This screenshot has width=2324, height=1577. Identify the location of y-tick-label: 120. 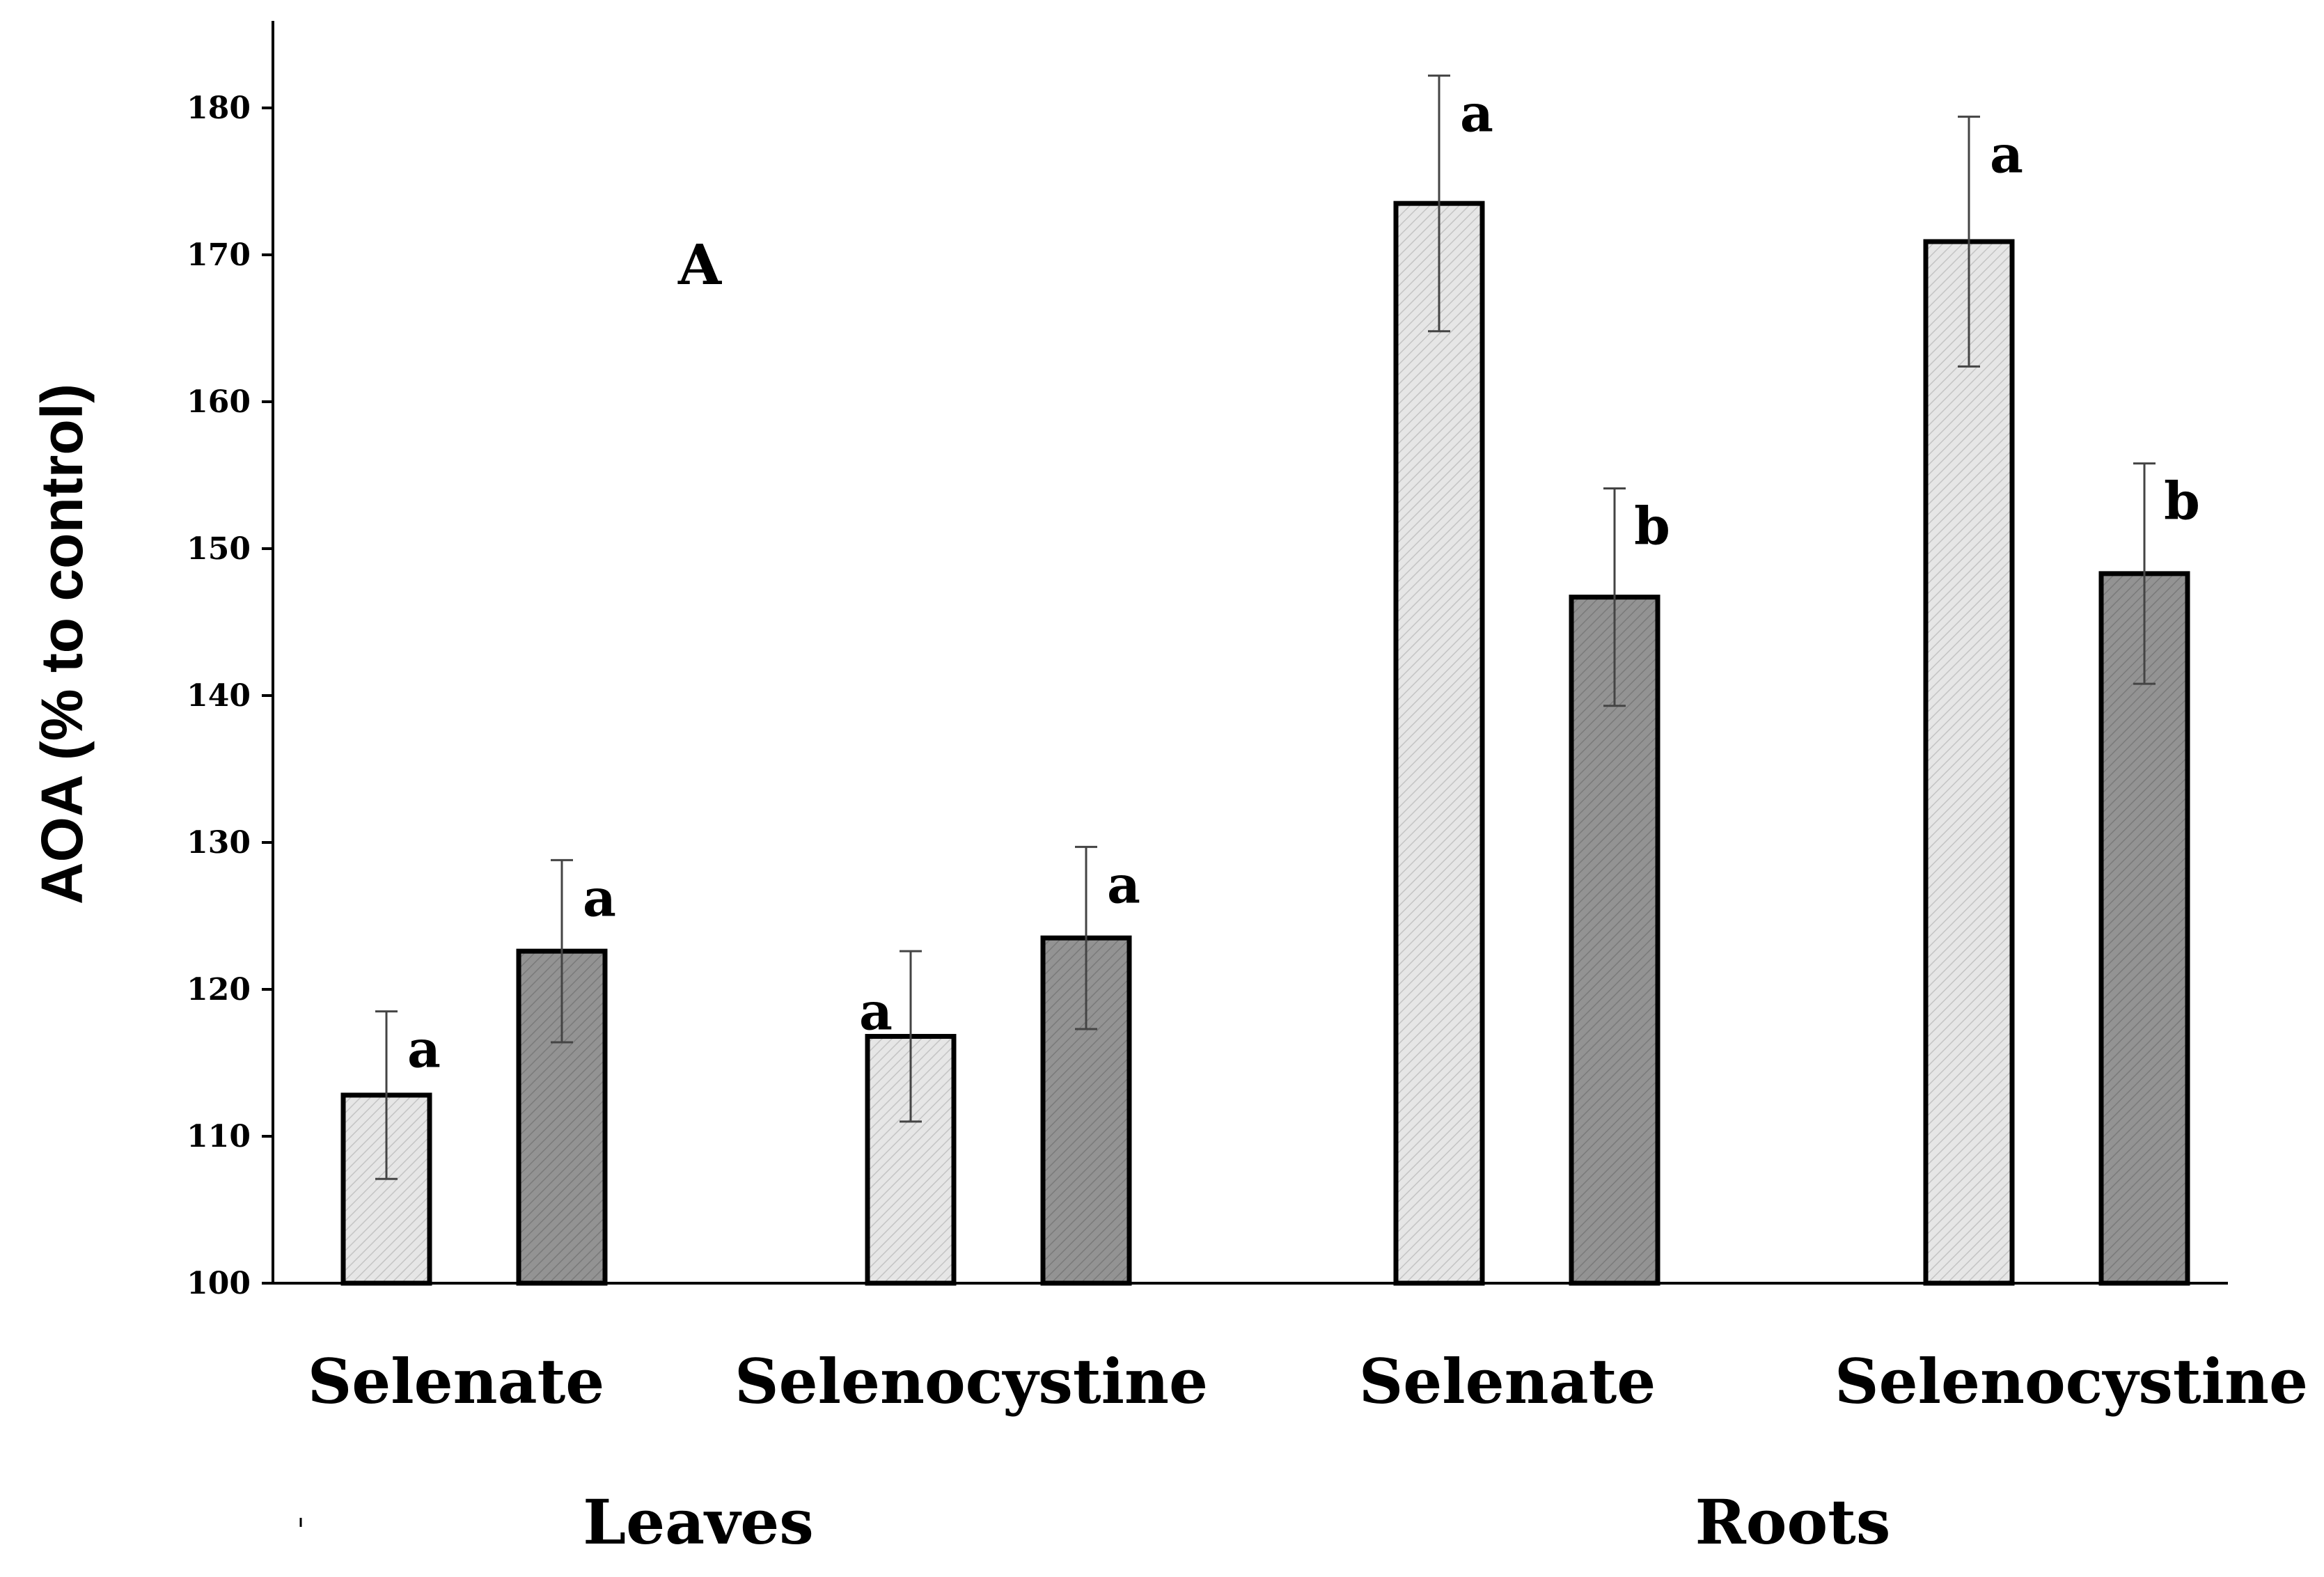
(219, 989).